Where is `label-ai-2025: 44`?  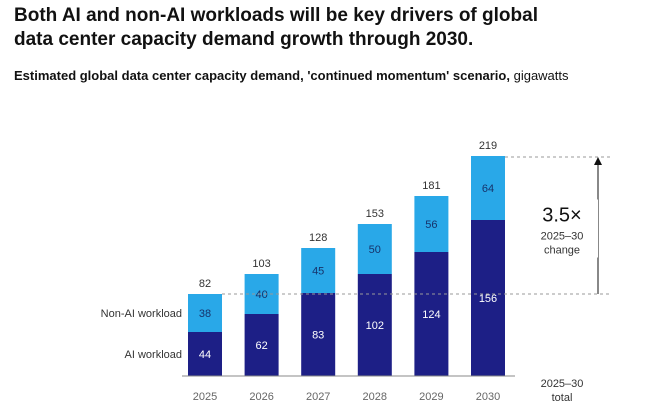 label-ai-2025: 44 is located at coordinates (205, 355).